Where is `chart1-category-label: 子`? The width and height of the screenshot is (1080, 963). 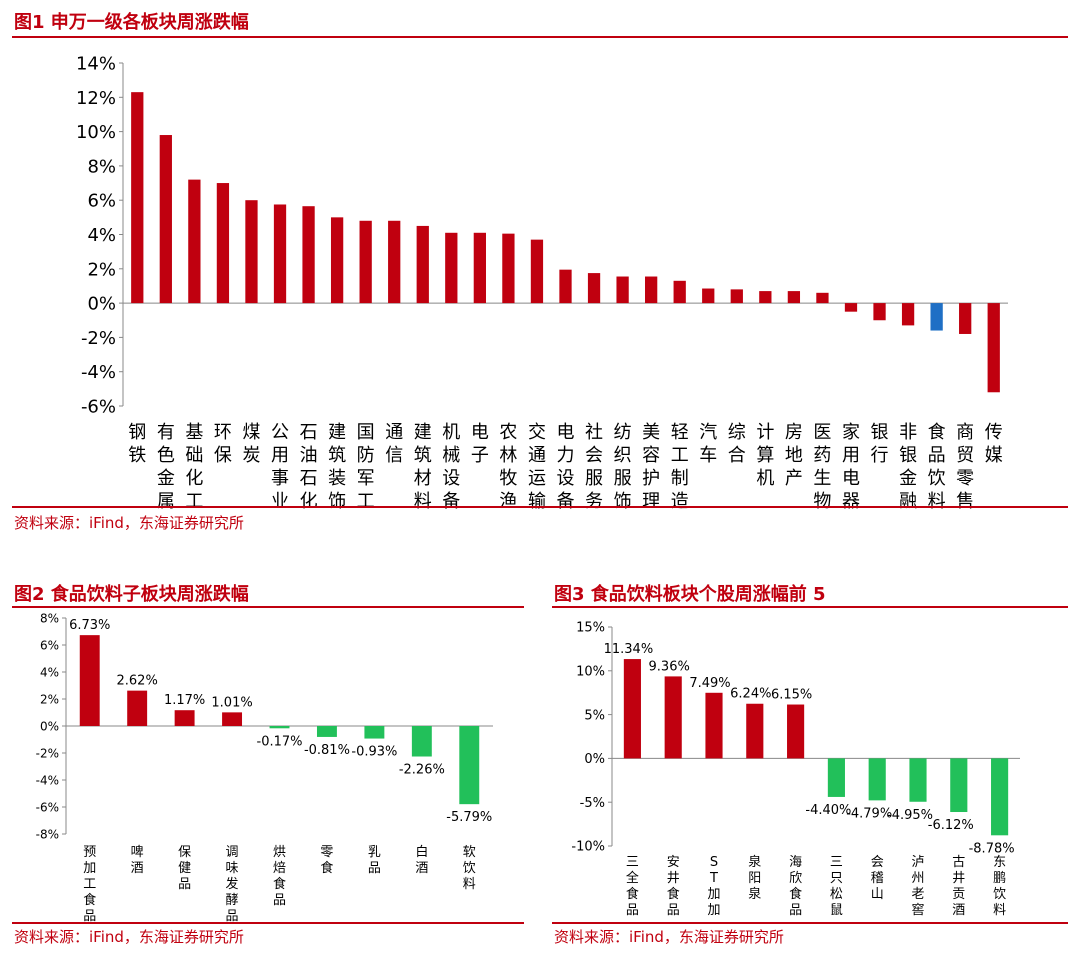
chart1-category-label: 子 is located at coordinates (480, 455).